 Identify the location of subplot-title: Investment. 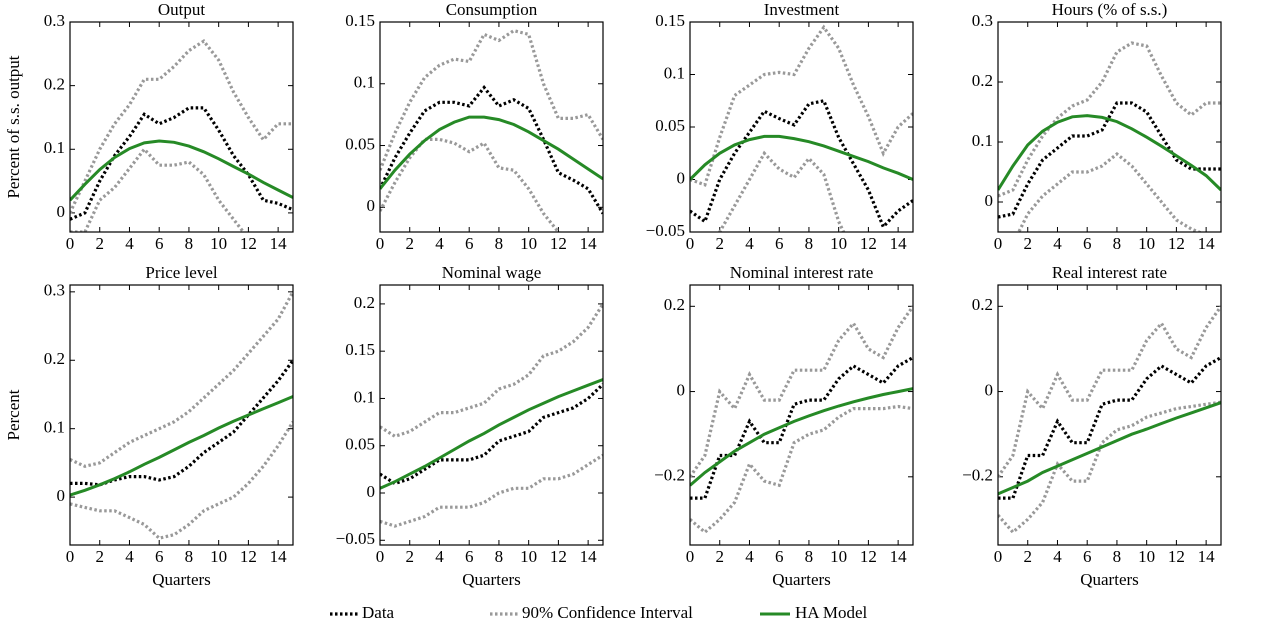
(802, 9).